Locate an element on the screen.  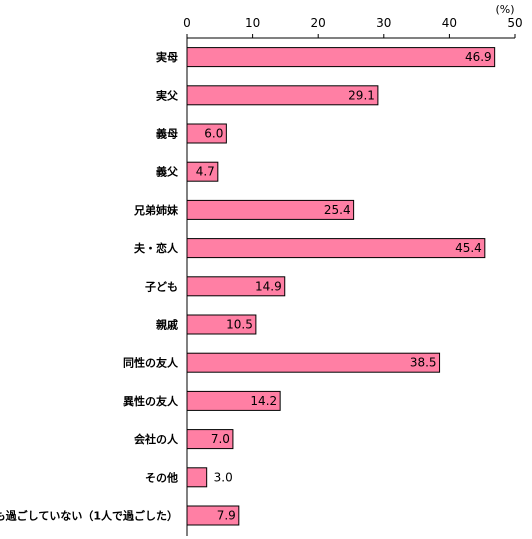
value-label: 3.0 is located at coordinates (223, 477).